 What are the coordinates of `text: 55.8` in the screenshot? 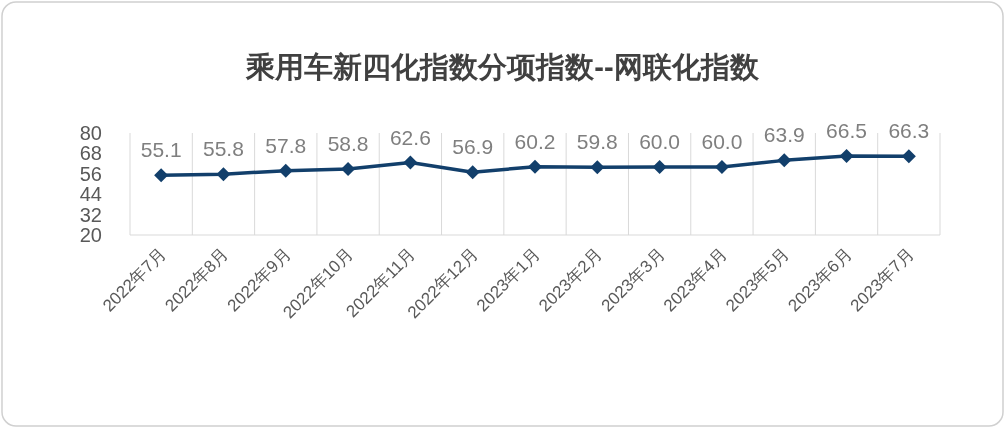 It's located at (223, 149).